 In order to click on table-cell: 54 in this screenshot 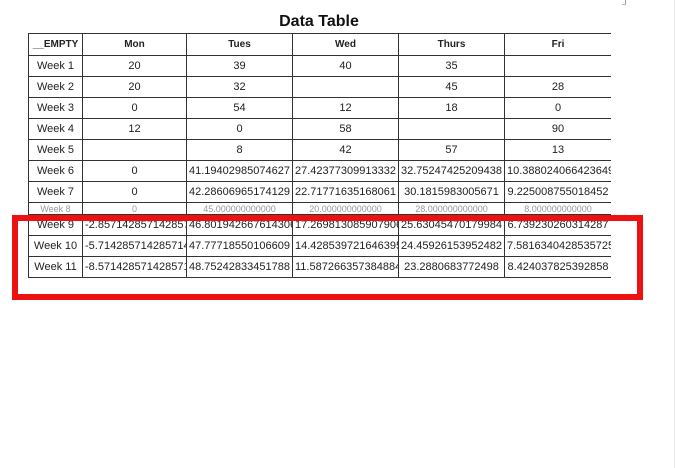, I will do `click(239, 108)`.